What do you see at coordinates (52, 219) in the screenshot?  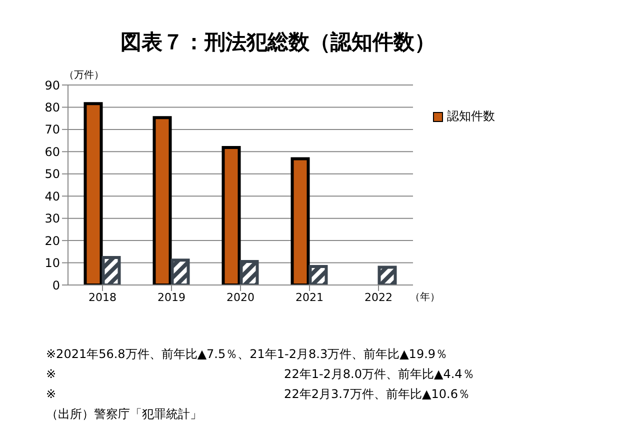 I see `y-tick-label: 30` at bounding box center [52, 219].